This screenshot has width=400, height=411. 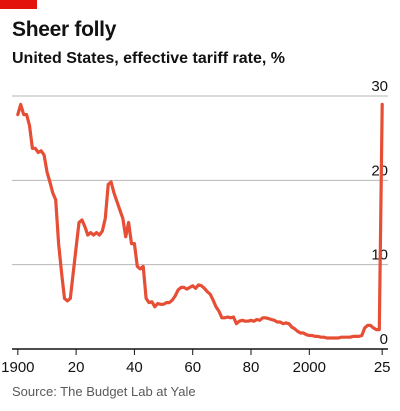 What do you see at coordinates (379, 86) in the screenshot?
I see `y-tick-label: 30` at bounding box center [379, 86].